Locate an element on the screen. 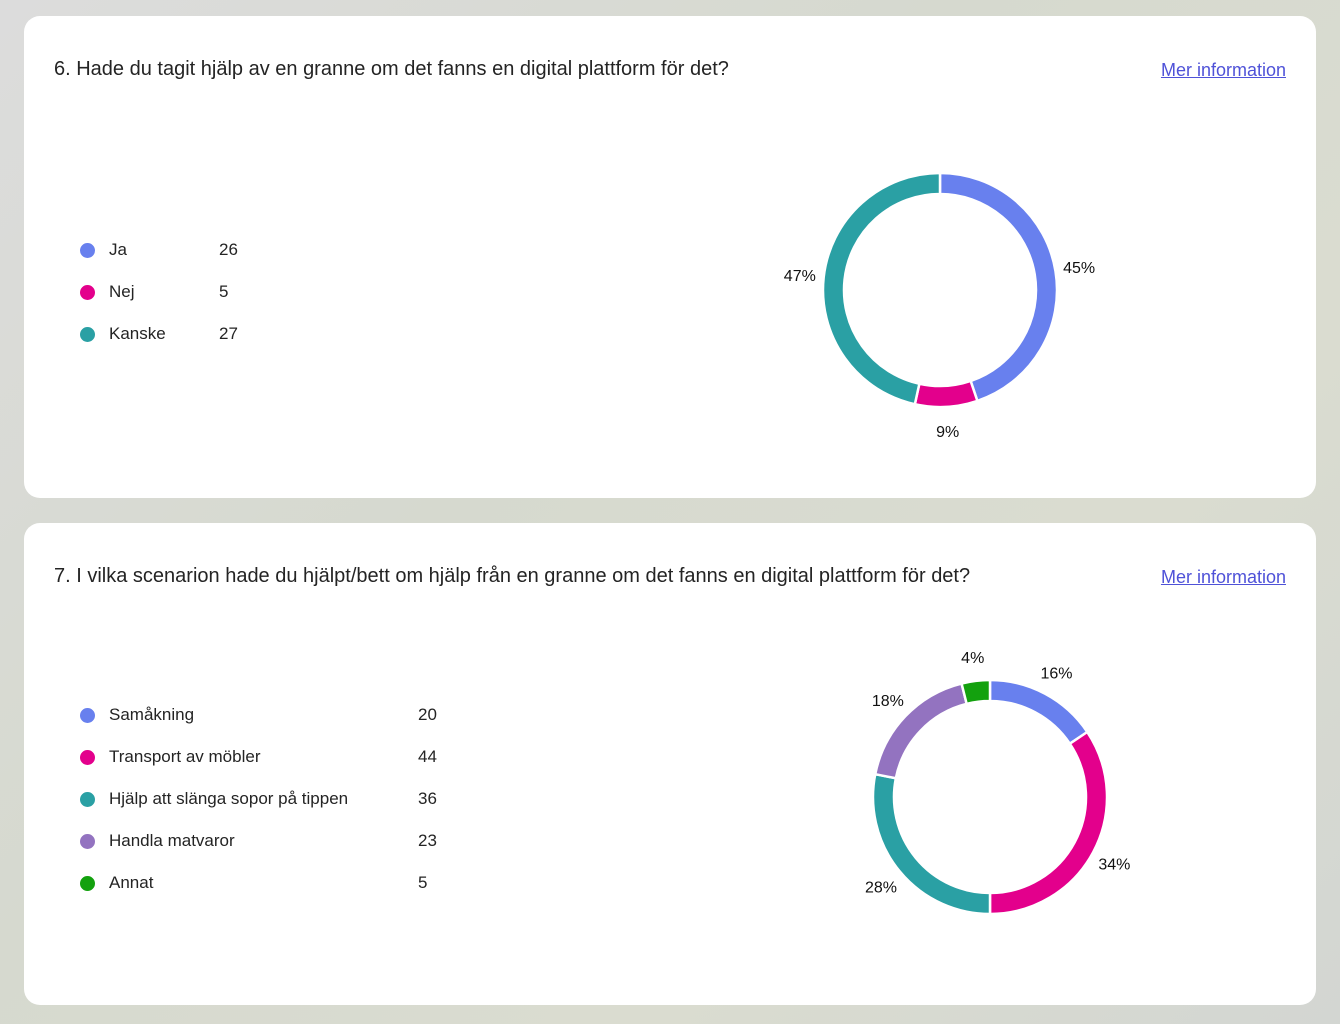  legend-item: Nej 5 is located at coordinates (290, 292).